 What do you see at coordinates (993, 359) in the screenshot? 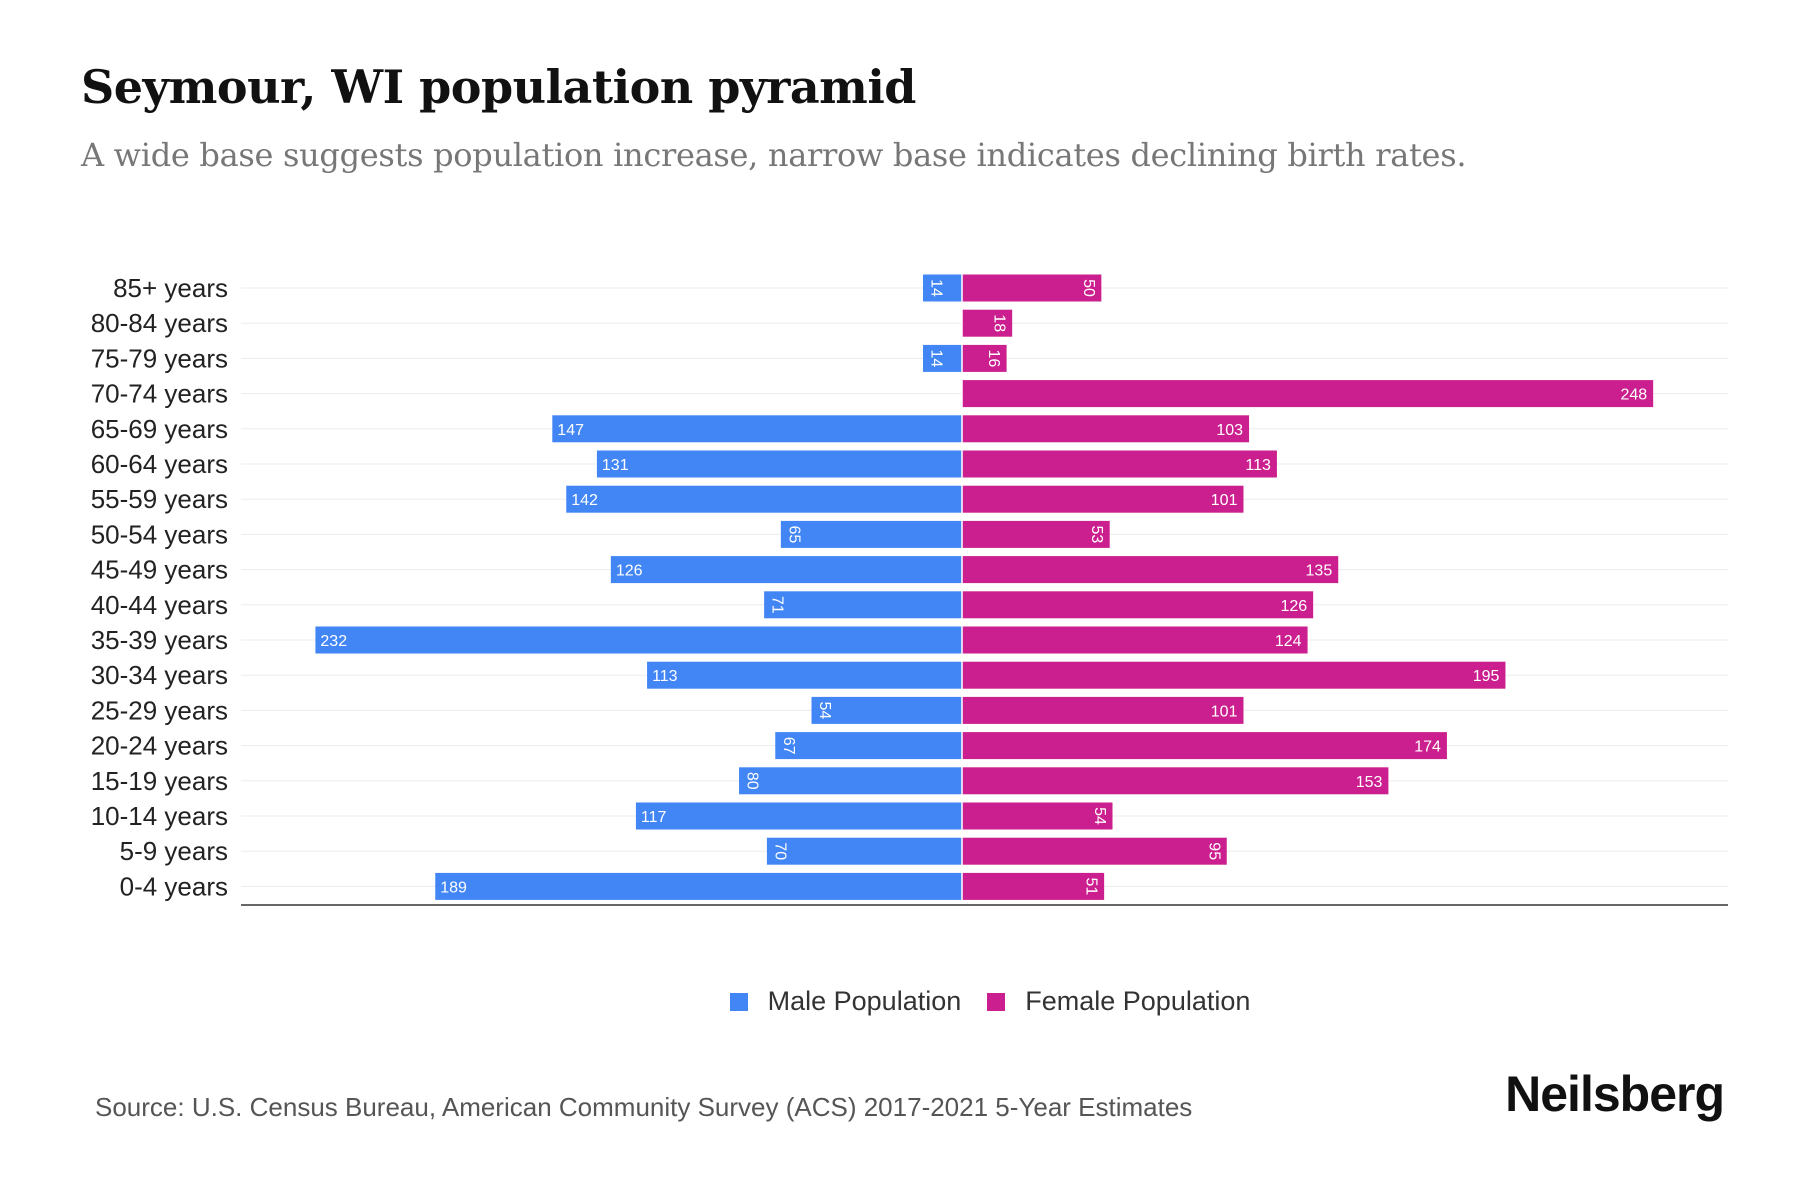
I see `female-value-label: 16` at bounding box center [993, 359].